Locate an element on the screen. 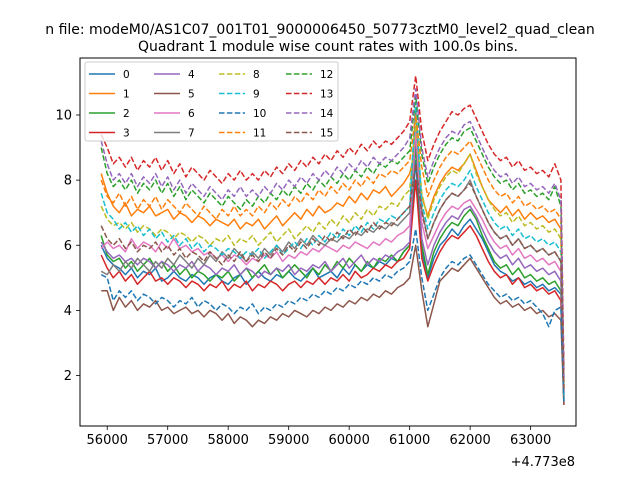 The height and width of the screenshot is (480, 640). legend-item-7: 7 is located at coordinates (174, 134).